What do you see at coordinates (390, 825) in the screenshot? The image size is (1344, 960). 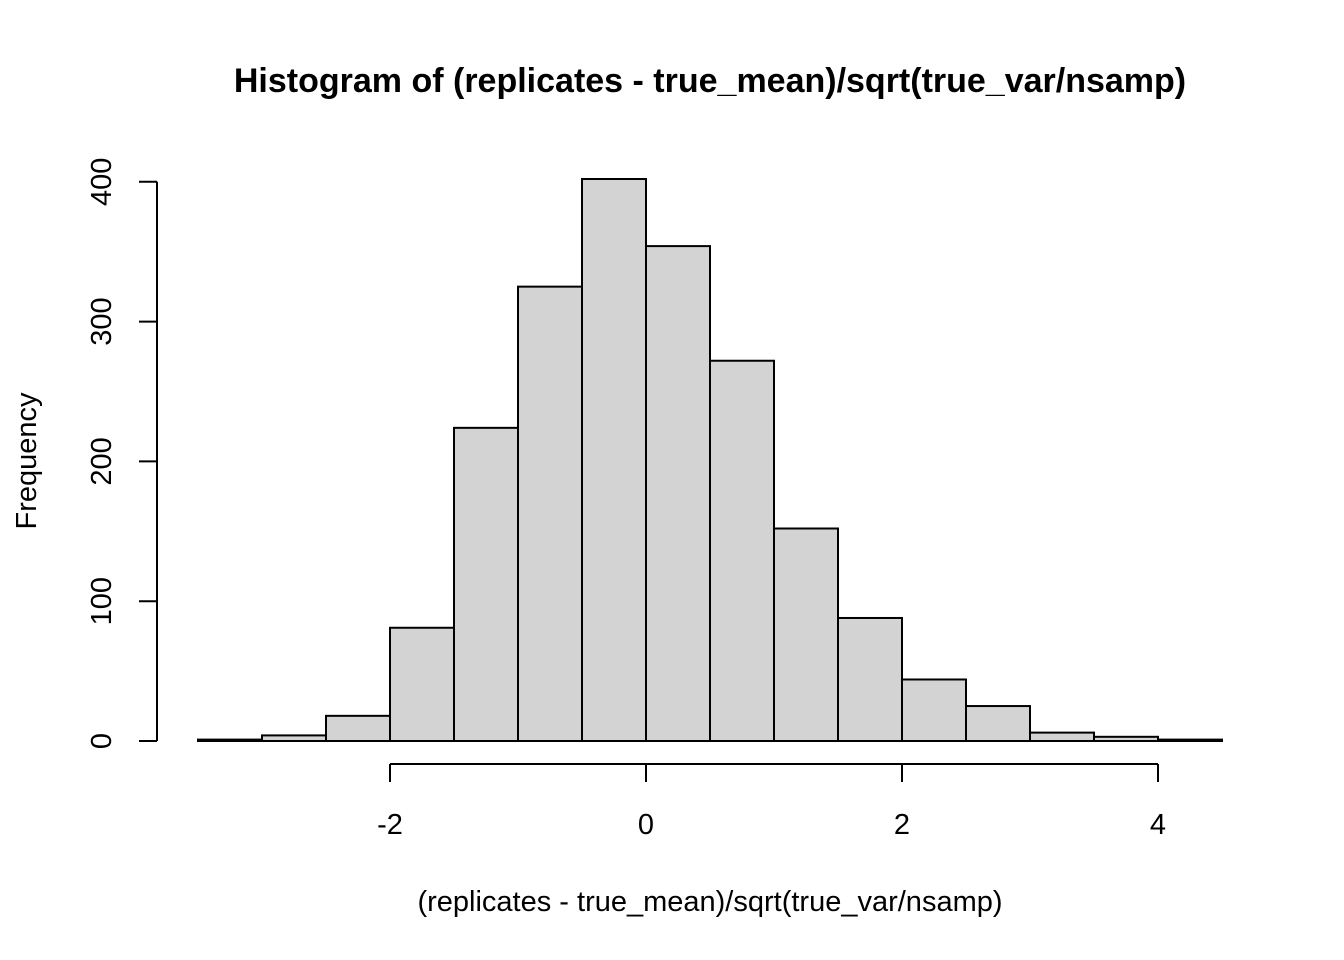 I see `x-tick-label: -2` at bounding box center [390, 825].